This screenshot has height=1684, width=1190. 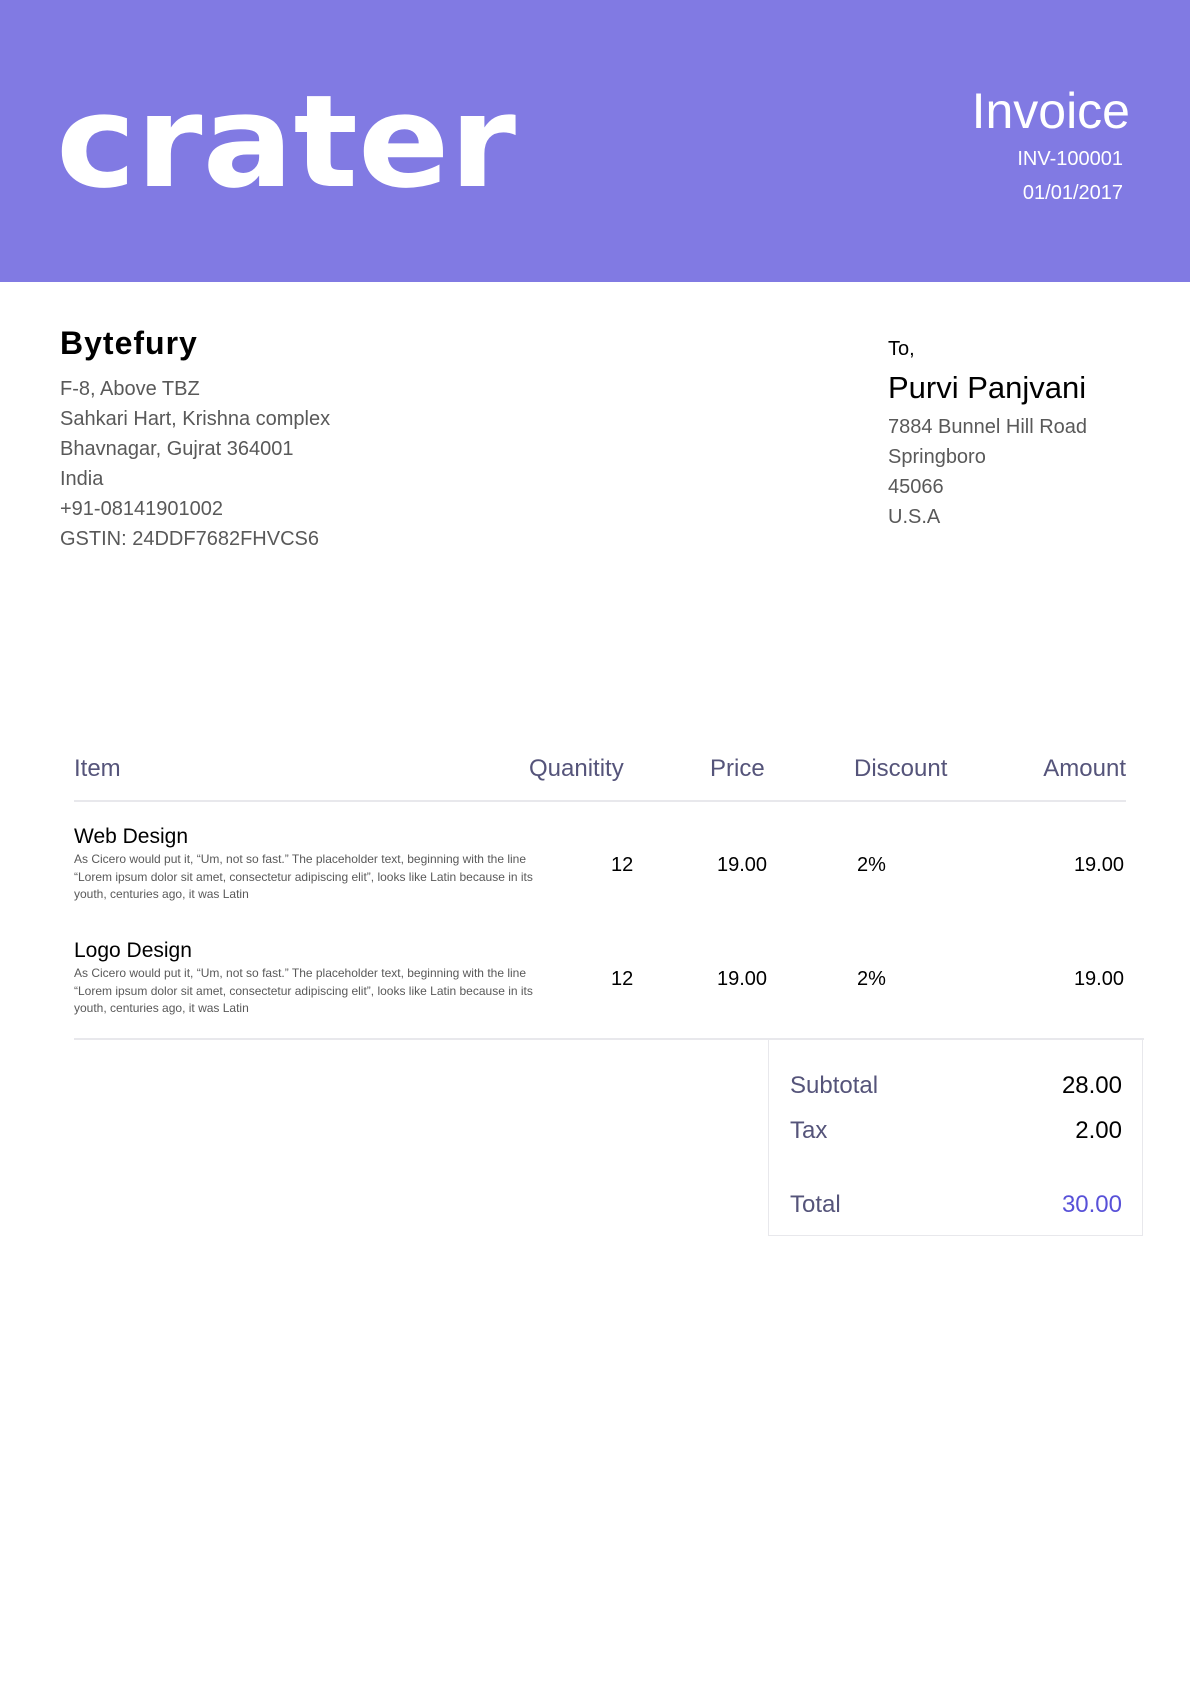 I want to click on column-header-amount: Amount, so click(x=1084, y=768).